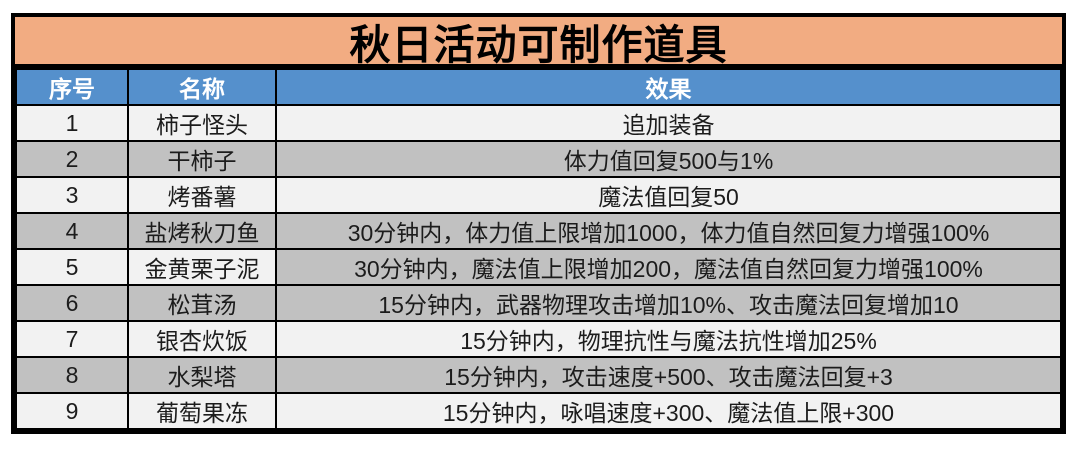 The height and width of the screenshot is (453, 1080). What do you see at coordinates (668, 87) in the screenshot?
I see `column-header-effect: 效果` at bounding box center [668, 87].